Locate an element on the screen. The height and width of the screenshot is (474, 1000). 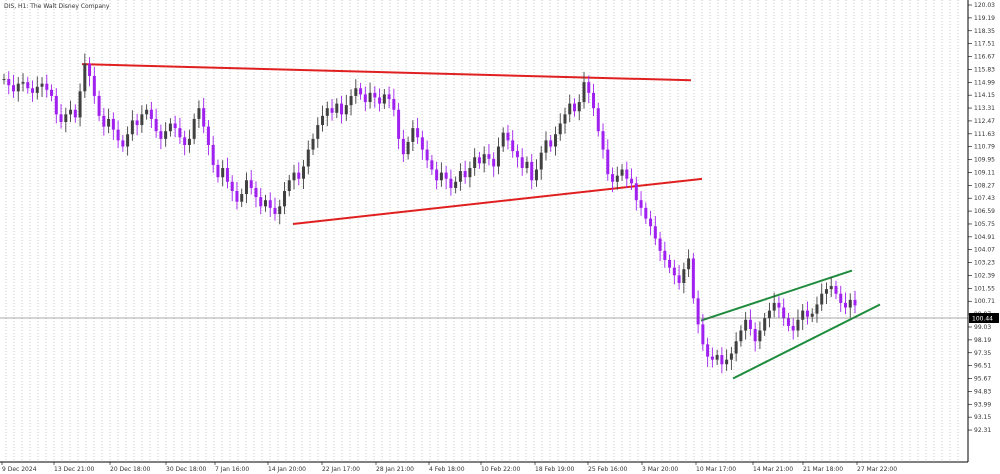
y-tick-label: 114.99 is located at coordinates (984, 82).